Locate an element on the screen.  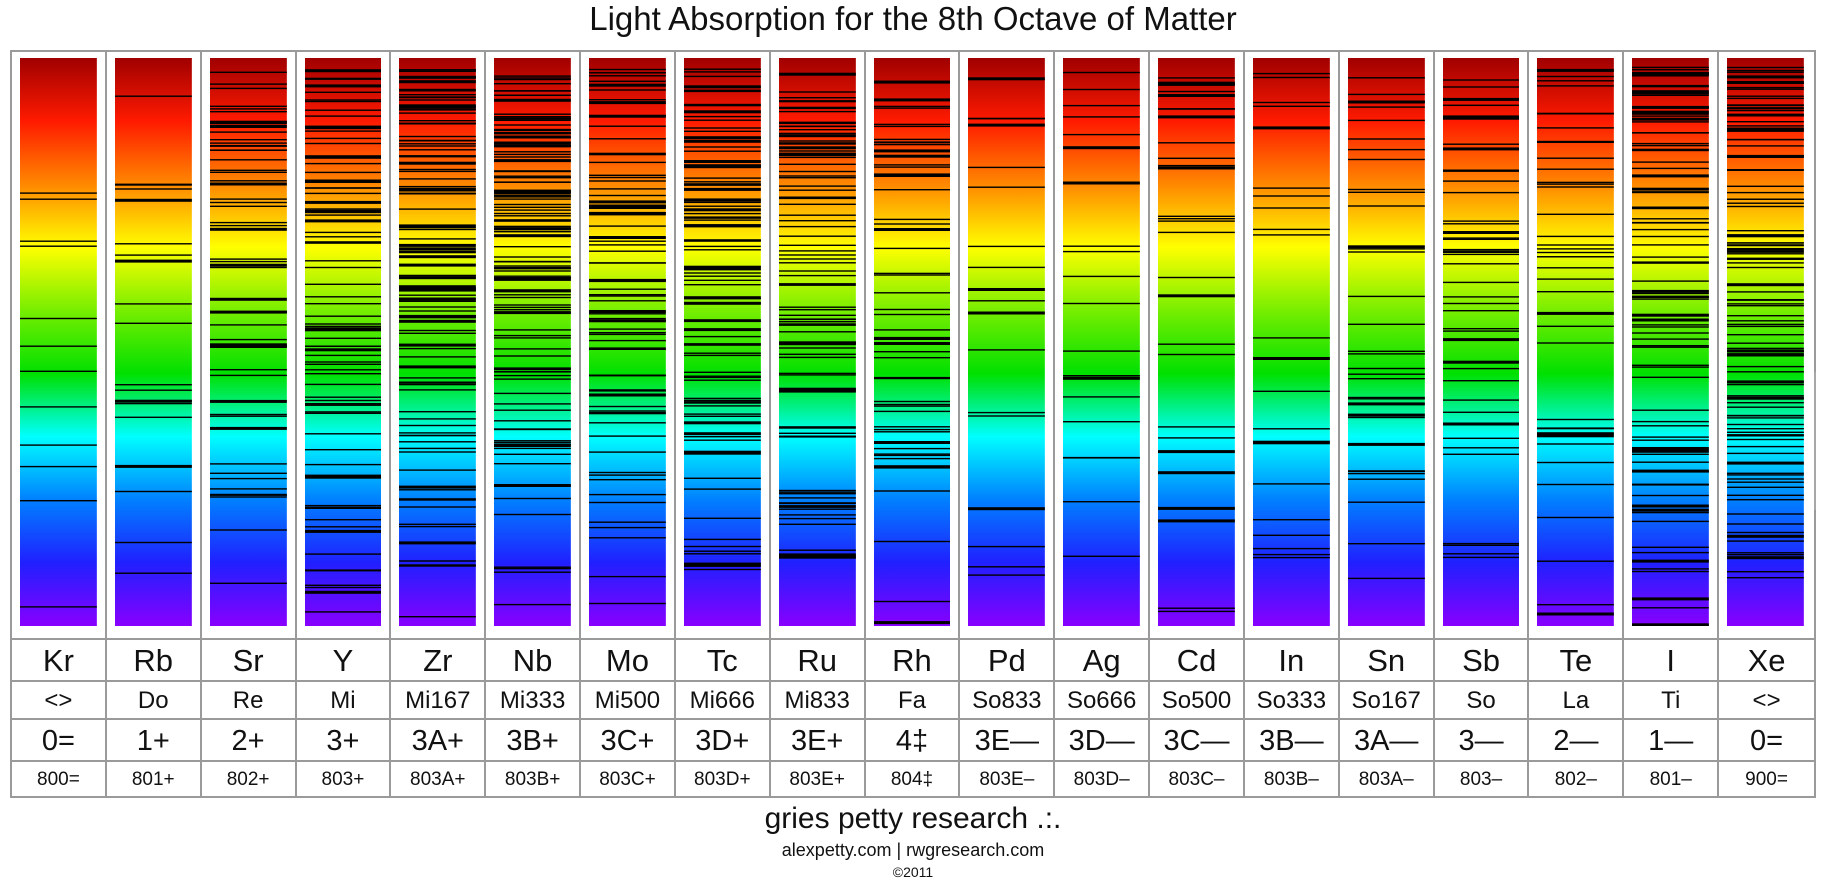
octave-symbol: 3+ is located at coordinates (343, 740).